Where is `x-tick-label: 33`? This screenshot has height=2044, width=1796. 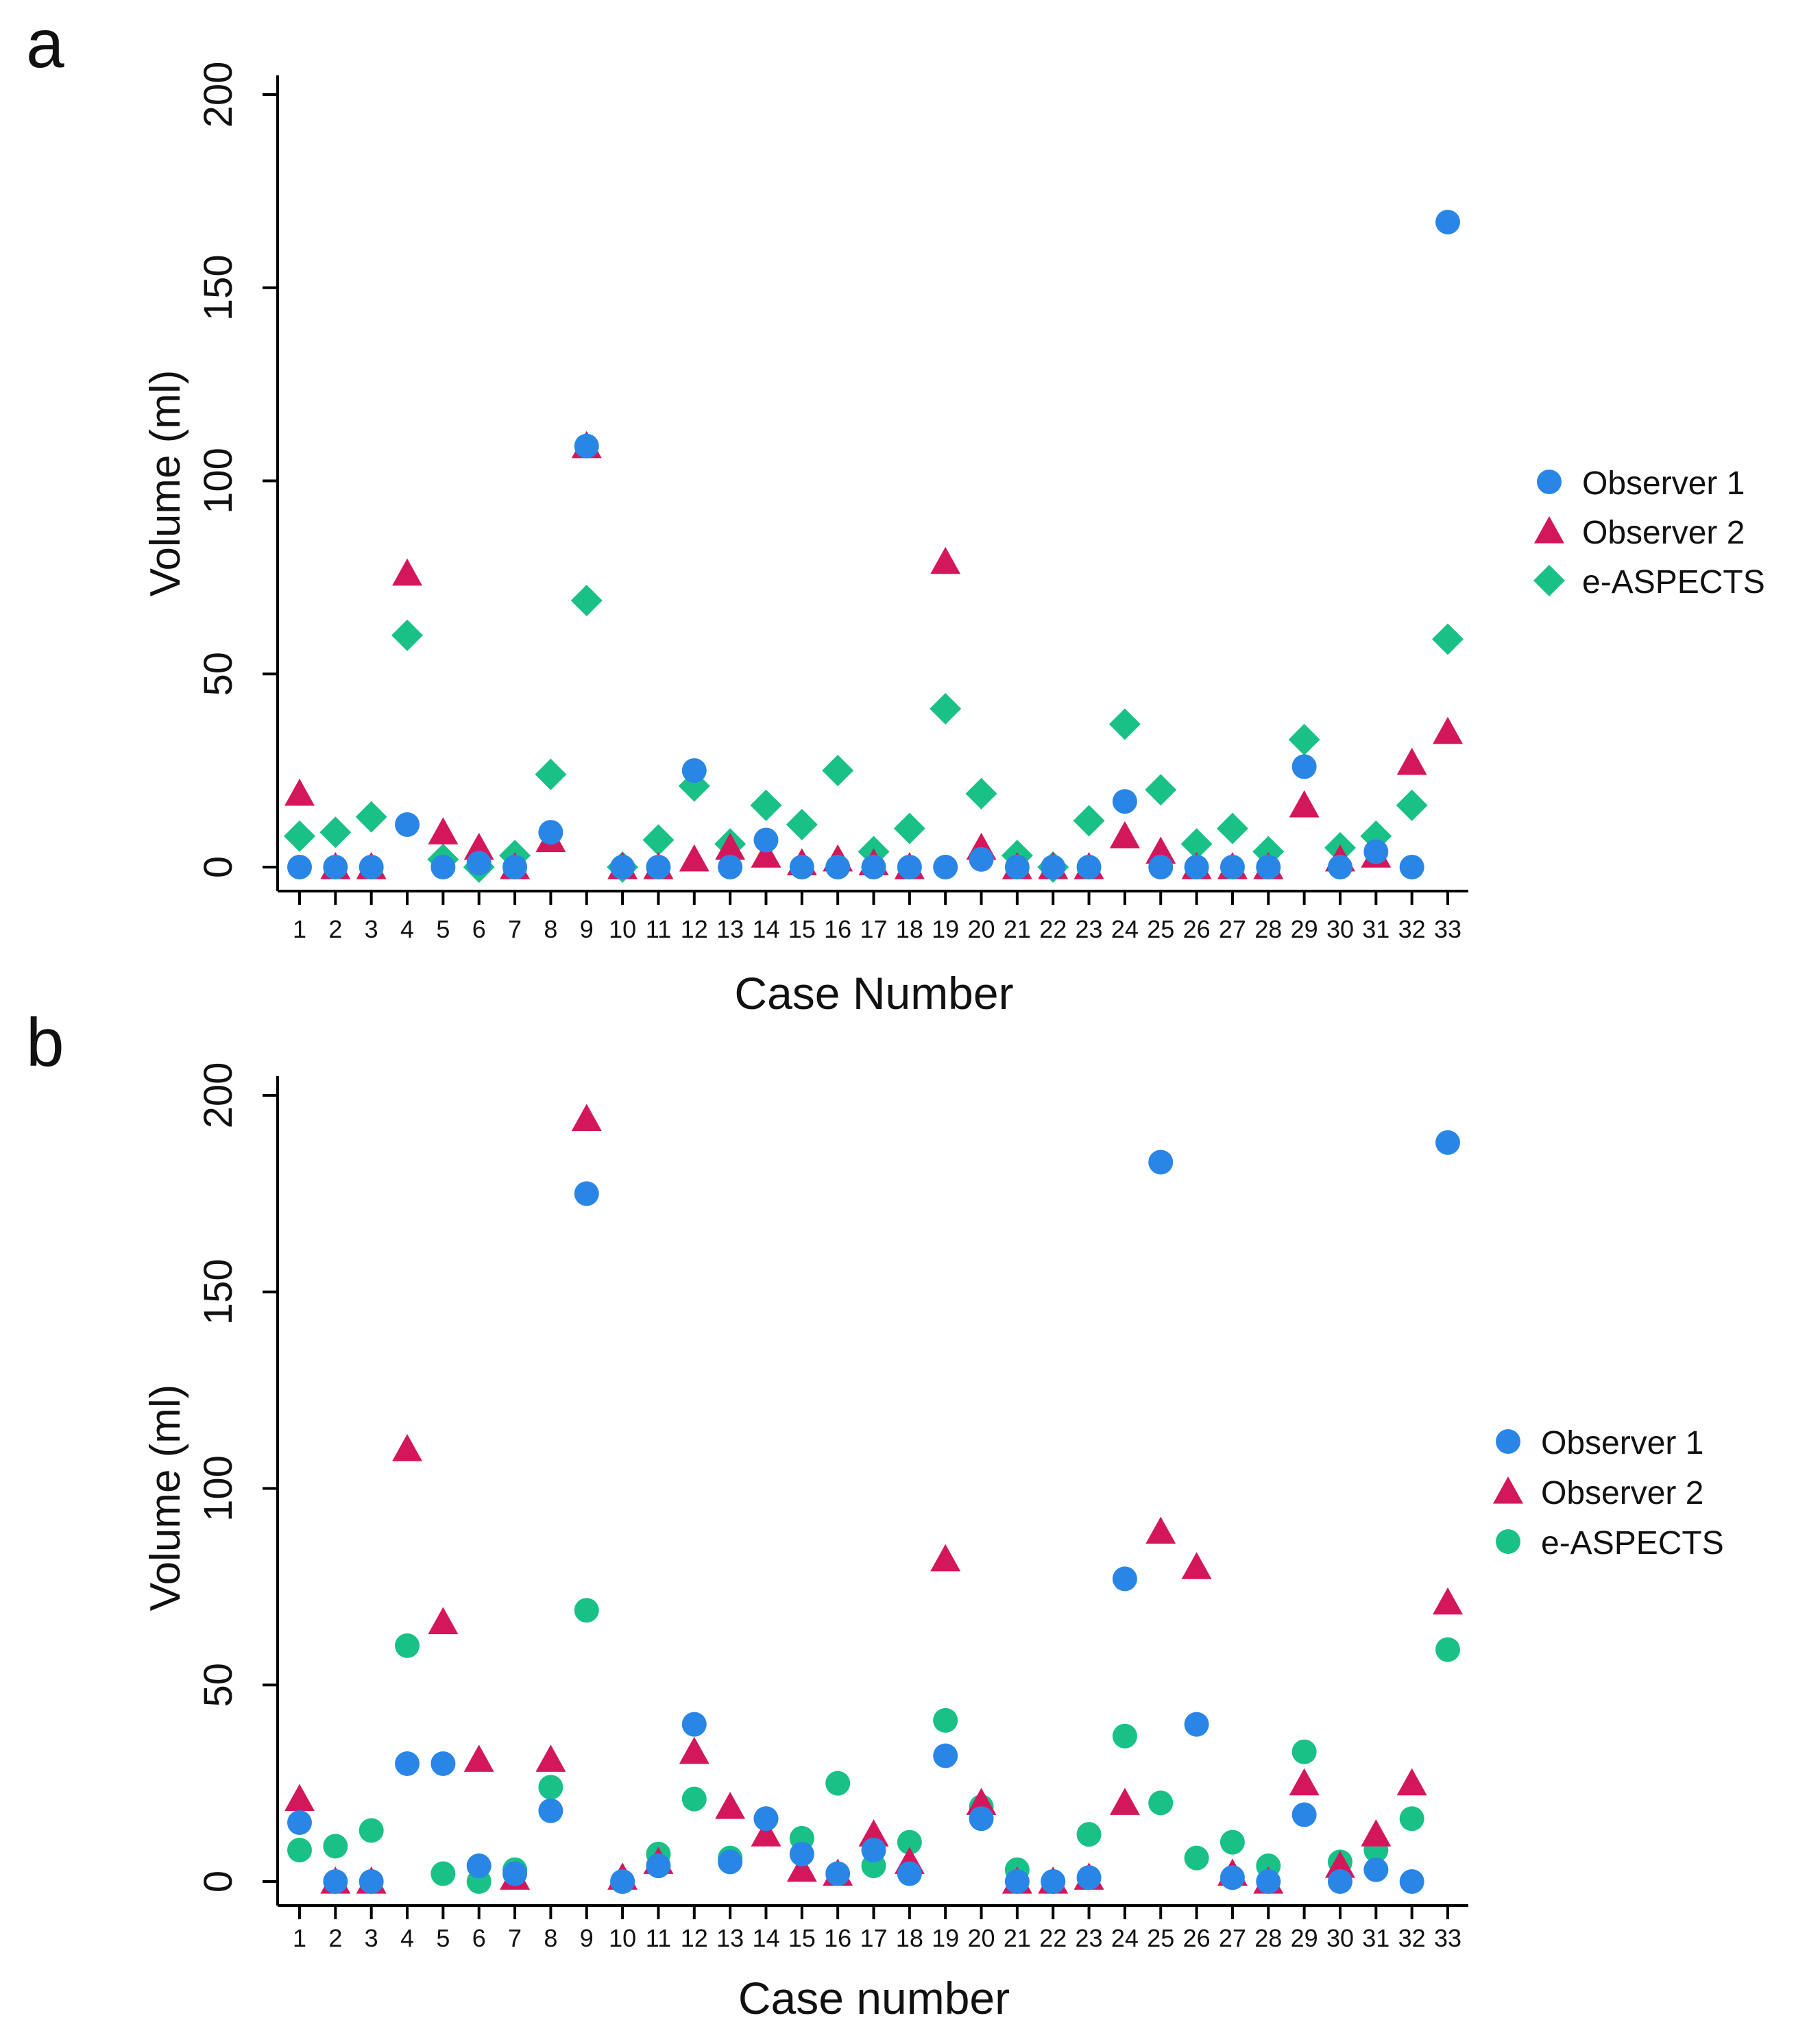 x-tick-label: 33 is located at coordinates (1447, 929).